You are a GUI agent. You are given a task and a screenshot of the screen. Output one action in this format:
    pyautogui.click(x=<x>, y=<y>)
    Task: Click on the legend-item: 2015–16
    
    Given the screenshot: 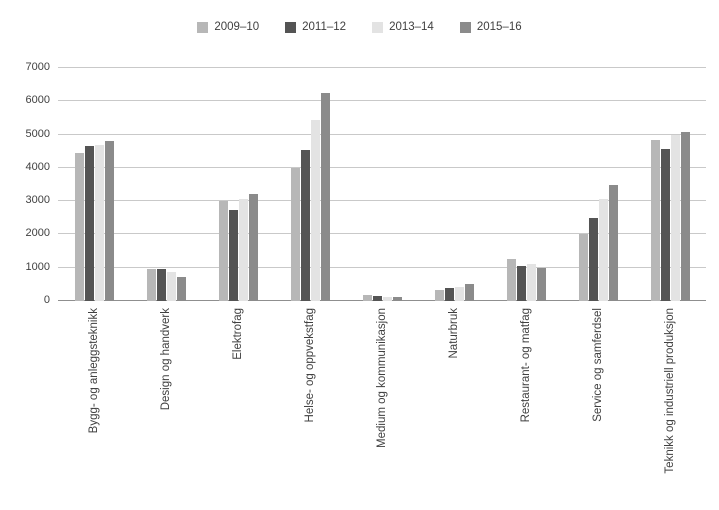 What is the action you would take?
    pyautogui.click(x=490, y=27)
    